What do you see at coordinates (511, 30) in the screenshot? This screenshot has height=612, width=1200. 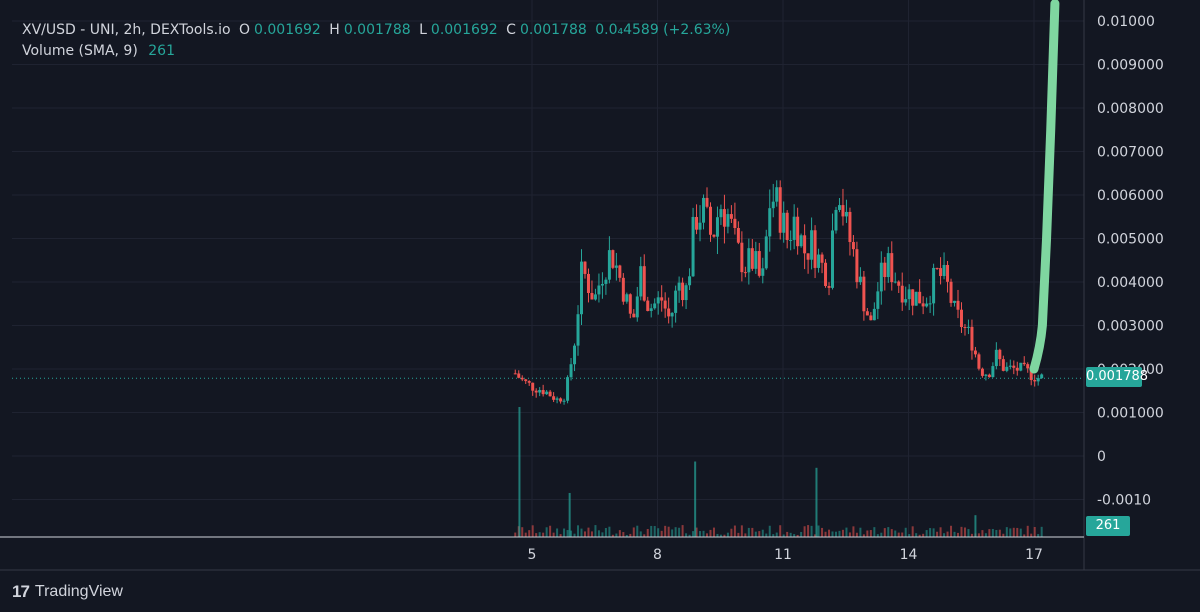 I see `close-label: C` at bounding box center [511, 30].